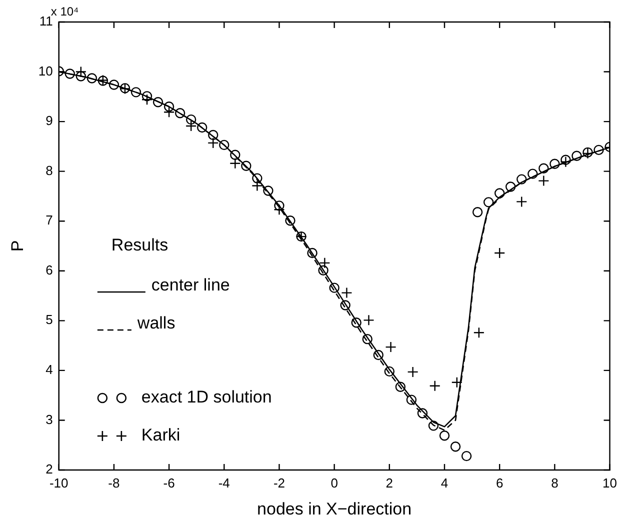 This screenshot has height=526, width=623. I want to click on x-tick-label: 10, so click(610, 482).